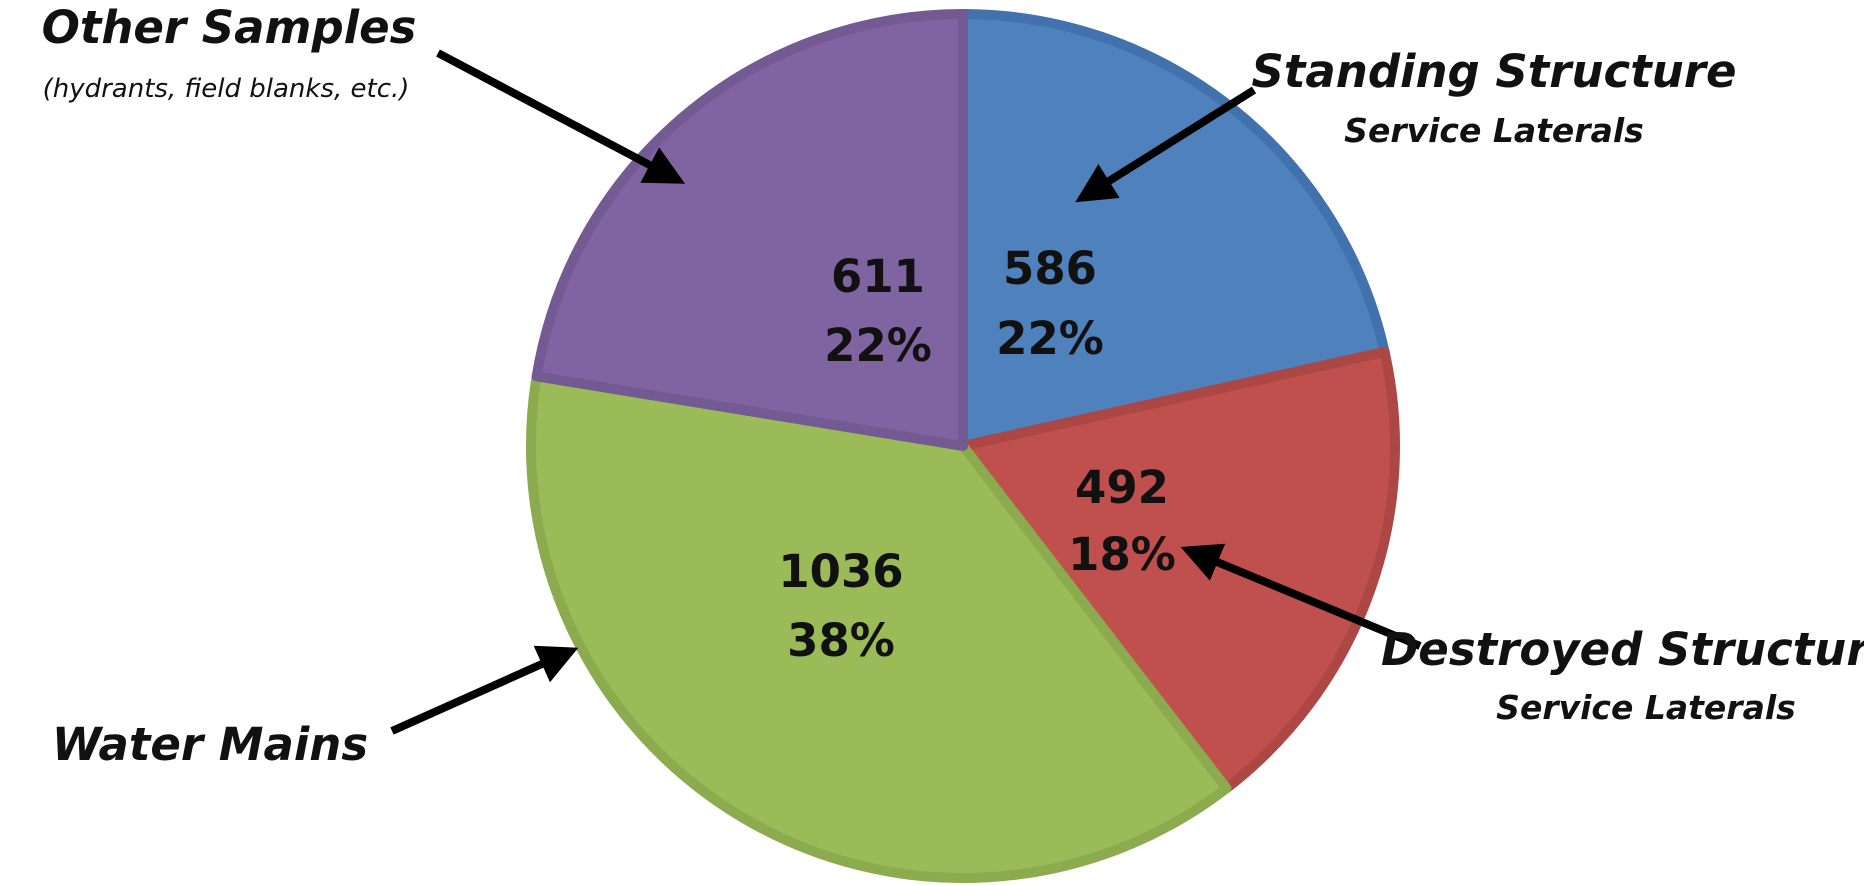 Image resolution: width=1864 pixels, height=885 pixels. What do you see at coordinates (1122, 554) in the screenshot?
I see `slice-percent-destroyed-structure: 18%` at bounding box center [1122, 554].